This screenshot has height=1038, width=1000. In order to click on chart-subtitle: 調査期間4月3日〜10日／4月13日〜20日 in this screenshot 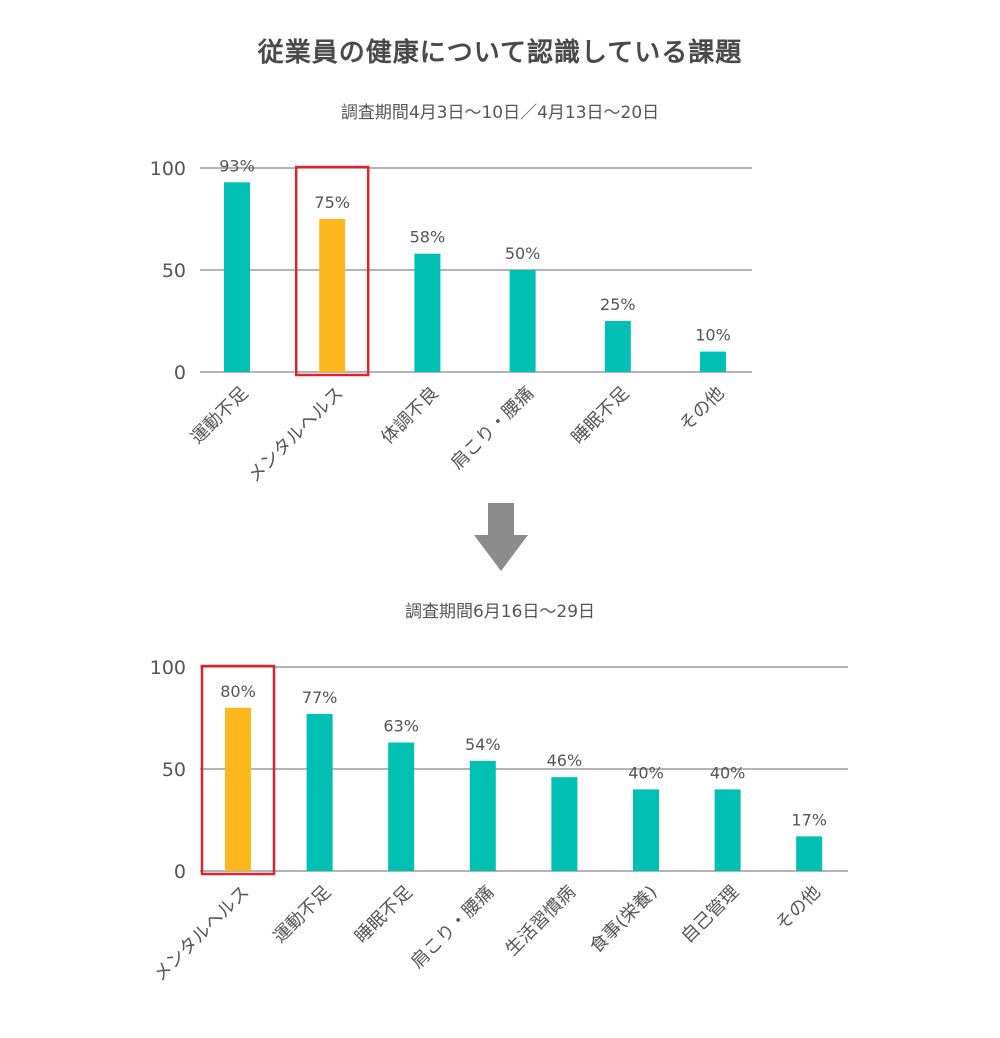, I will do `click(500, 113)`.